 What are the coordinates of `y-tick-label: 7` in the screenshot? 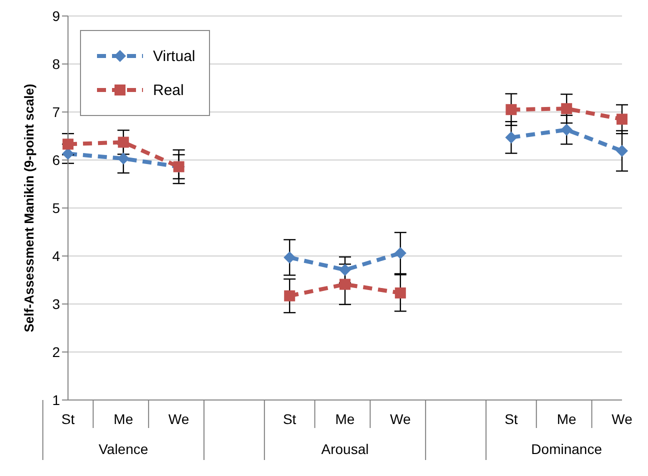 It's located at (56, 112).